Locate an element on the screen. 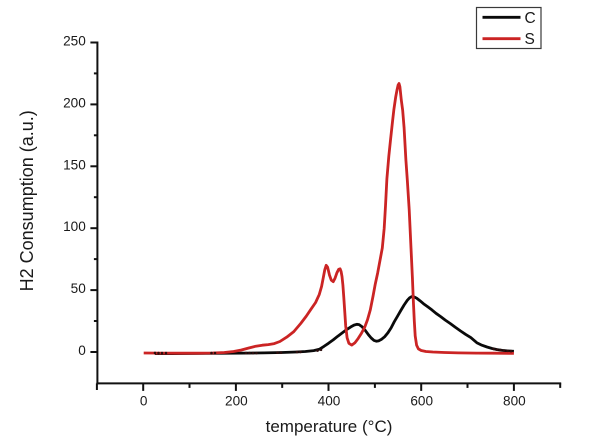  svg-text: 400 is located at coordinates (329, 401).